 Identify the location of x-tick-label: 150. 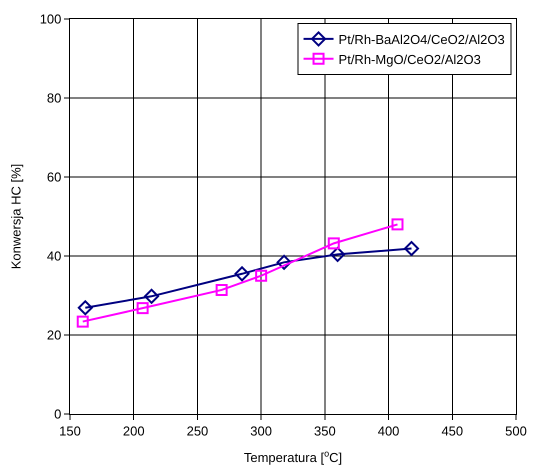
(70, 431).